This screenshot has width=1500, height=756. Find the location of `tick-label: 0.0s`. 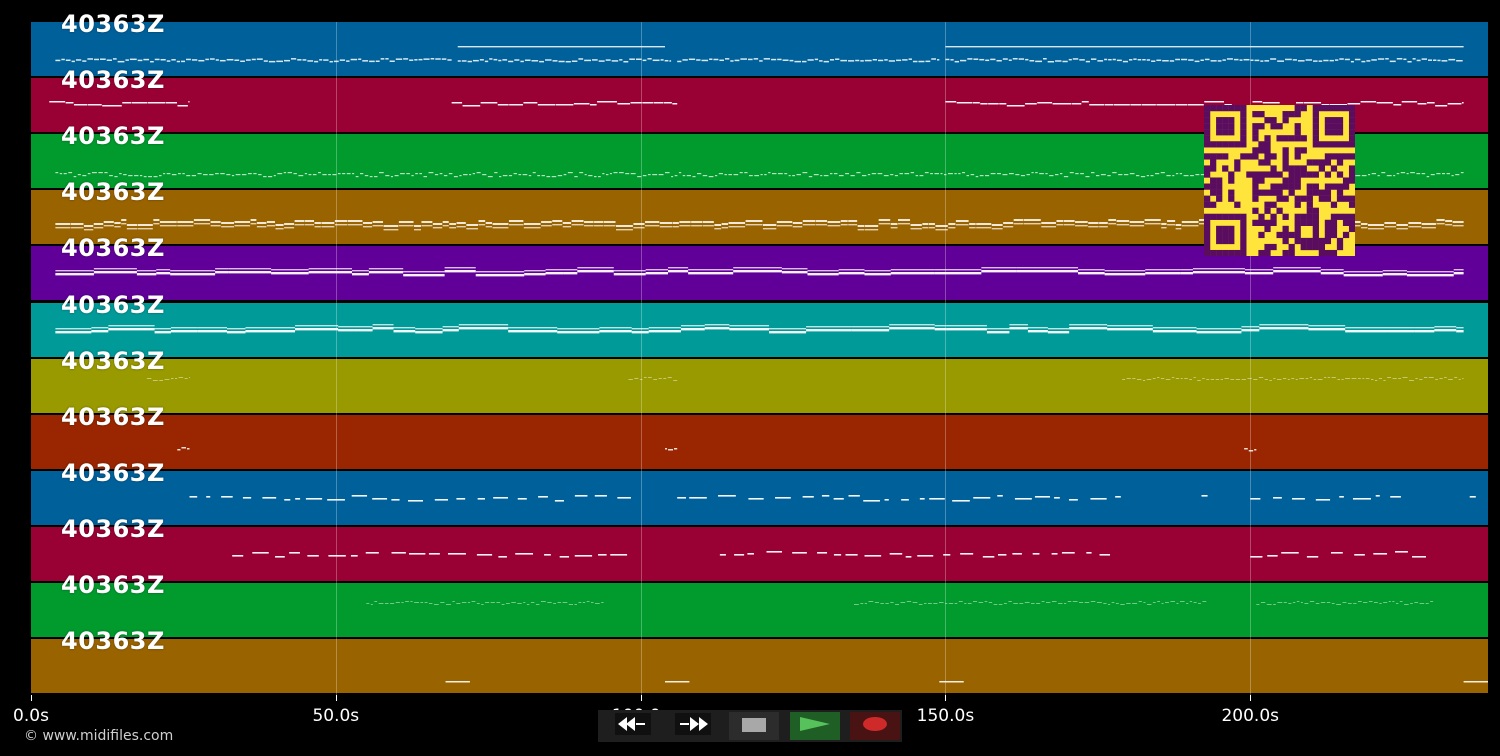

tick-label: 0.0s is located at coordinates (31, 716).